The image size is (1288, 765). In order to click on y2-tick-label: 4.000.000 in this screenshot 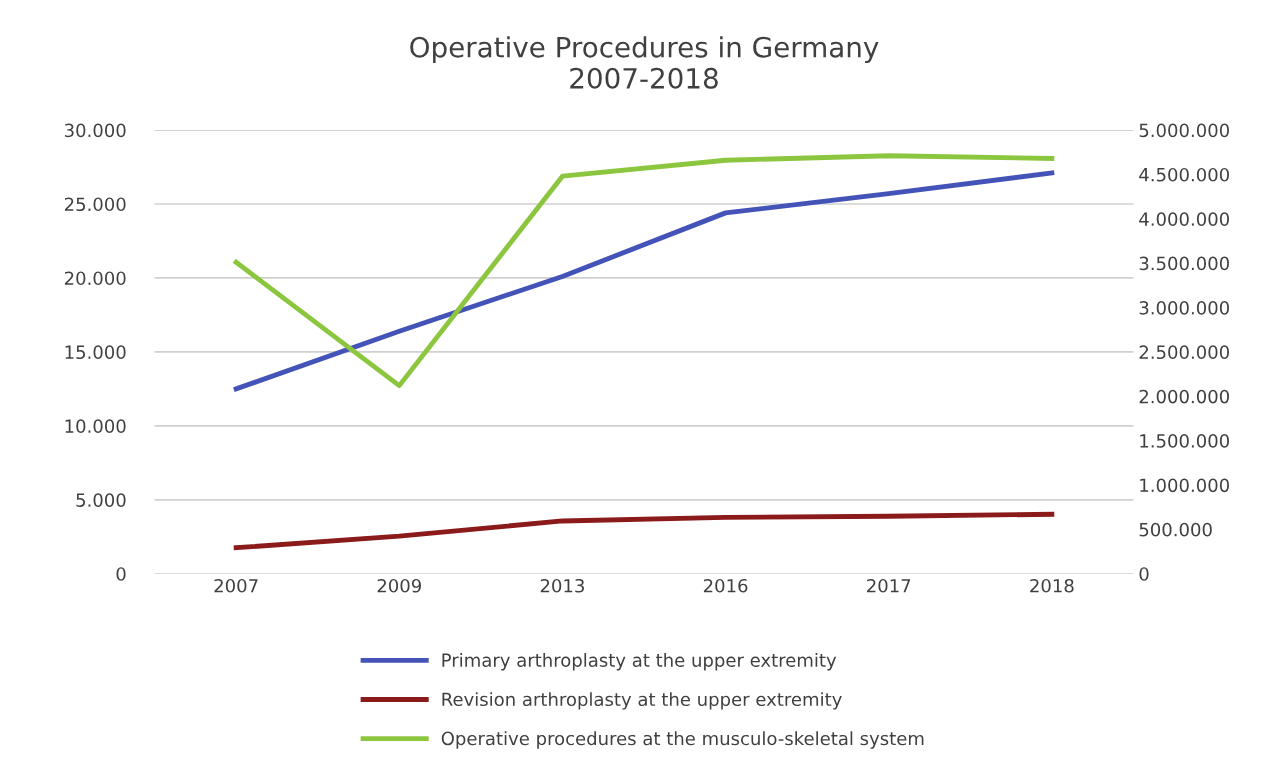, I will do `click(1184, 219)`.